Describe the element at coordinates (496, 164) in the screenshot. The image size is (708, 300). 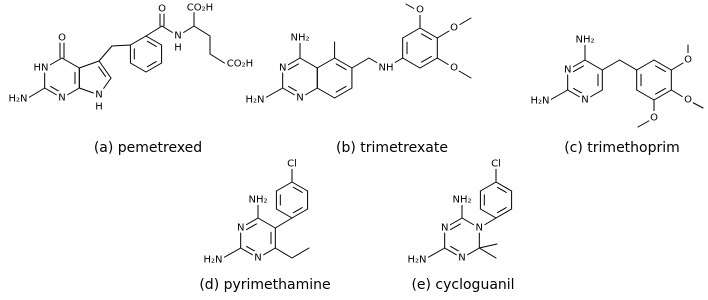
I see `atom-label: Cl` at that location.